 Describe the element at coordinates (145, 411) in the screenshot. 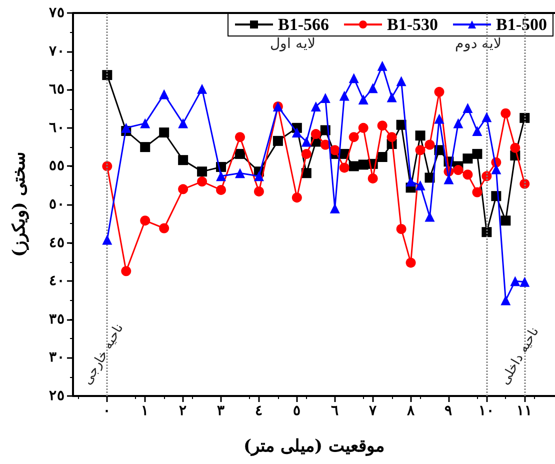

I see `x-tick-label: ١` at that location.